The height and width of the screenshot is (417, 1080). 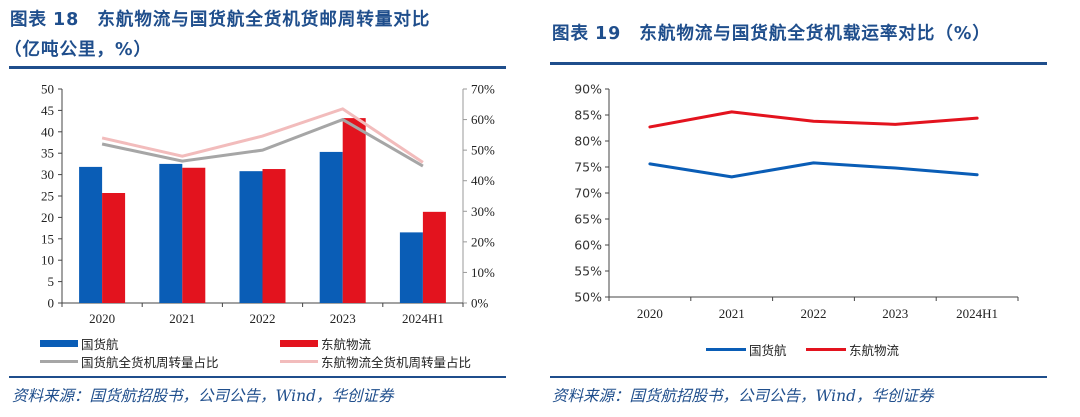 What do you see at coordinates (608, 34) in the screenshot?
I see `figure-number: 19` at bounding box center [608, 34].